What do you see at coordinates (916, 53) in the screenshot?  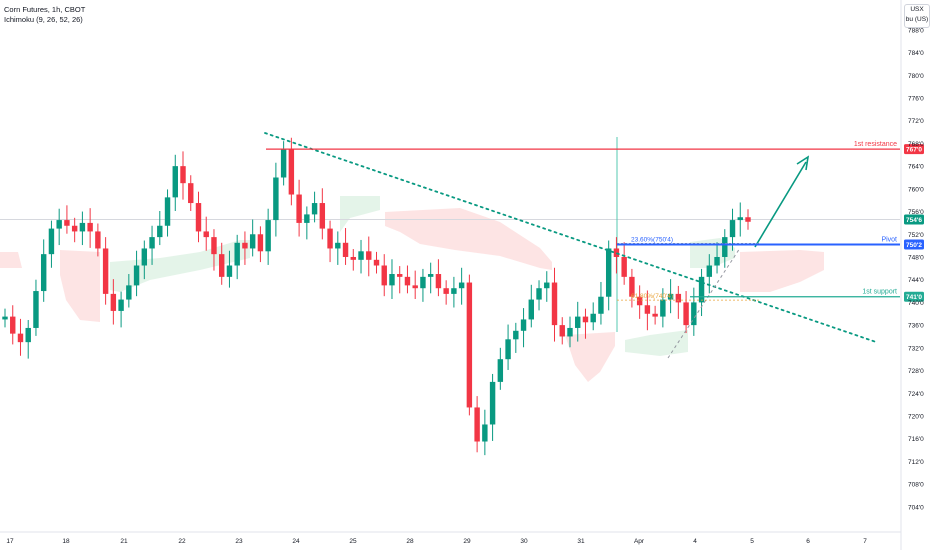 I see `price-tick-label: 784'0` at bounding box center [916, 53].